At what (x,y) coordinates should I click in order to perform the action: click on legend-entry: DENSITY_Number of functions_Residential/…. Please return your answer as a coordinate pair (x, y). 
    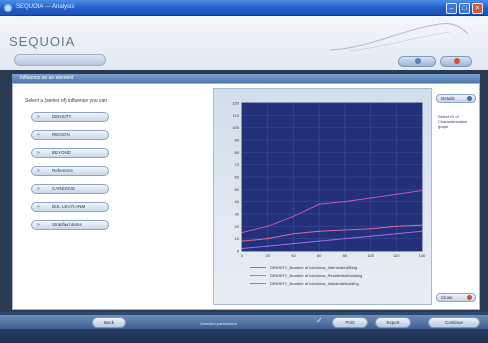
    Looking at the image, I should click on (316, 275).